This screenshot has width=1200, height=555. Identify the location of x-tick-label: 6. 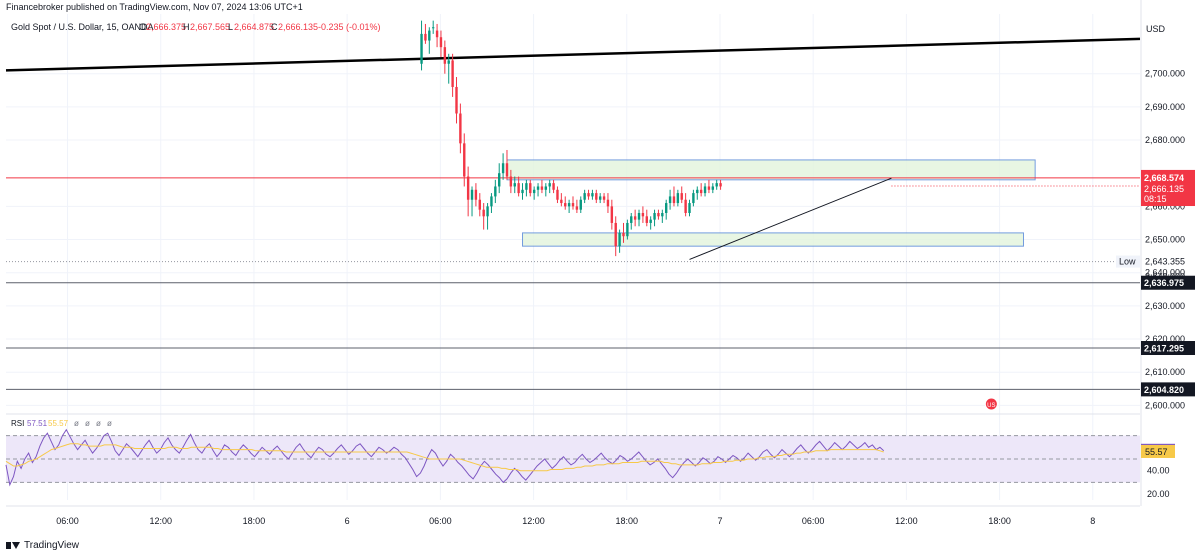
(347, 521).